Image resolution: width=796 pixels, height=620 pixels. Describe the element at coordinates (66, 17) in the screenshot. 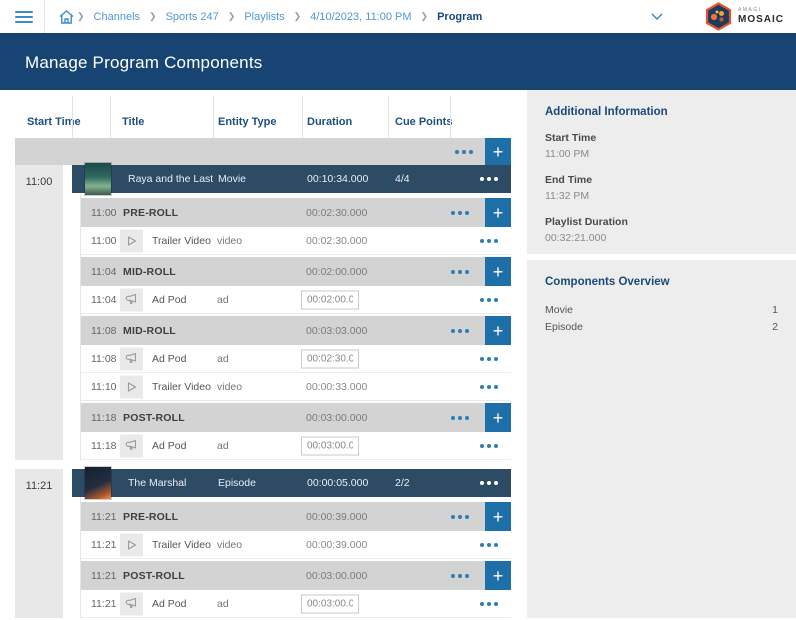

I see `home-icon` at that location.